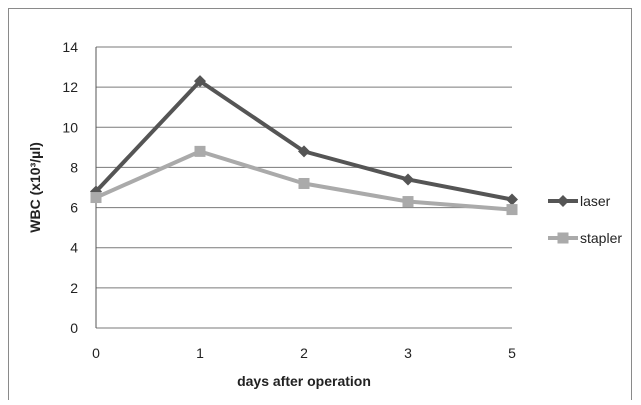 The image size is (641, 405). I want to click on x-tick-label: 0, so click(96, 353).